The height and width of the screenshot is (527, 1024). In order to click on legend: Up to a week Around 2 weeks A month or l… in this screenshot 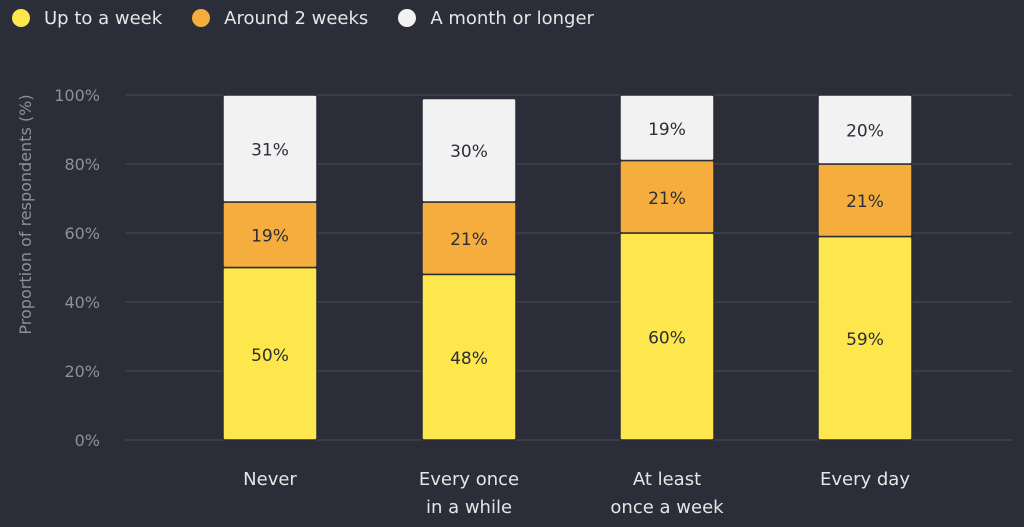, I will do `click(318, 18)`.